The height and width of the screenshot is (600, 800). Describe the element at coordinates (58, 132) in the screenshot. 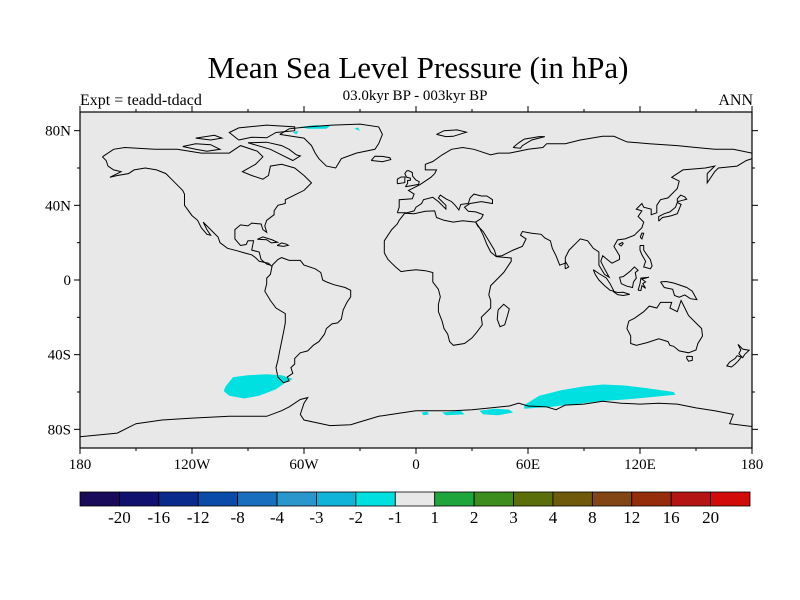

I see `y-tick-label: 80N` at that location.